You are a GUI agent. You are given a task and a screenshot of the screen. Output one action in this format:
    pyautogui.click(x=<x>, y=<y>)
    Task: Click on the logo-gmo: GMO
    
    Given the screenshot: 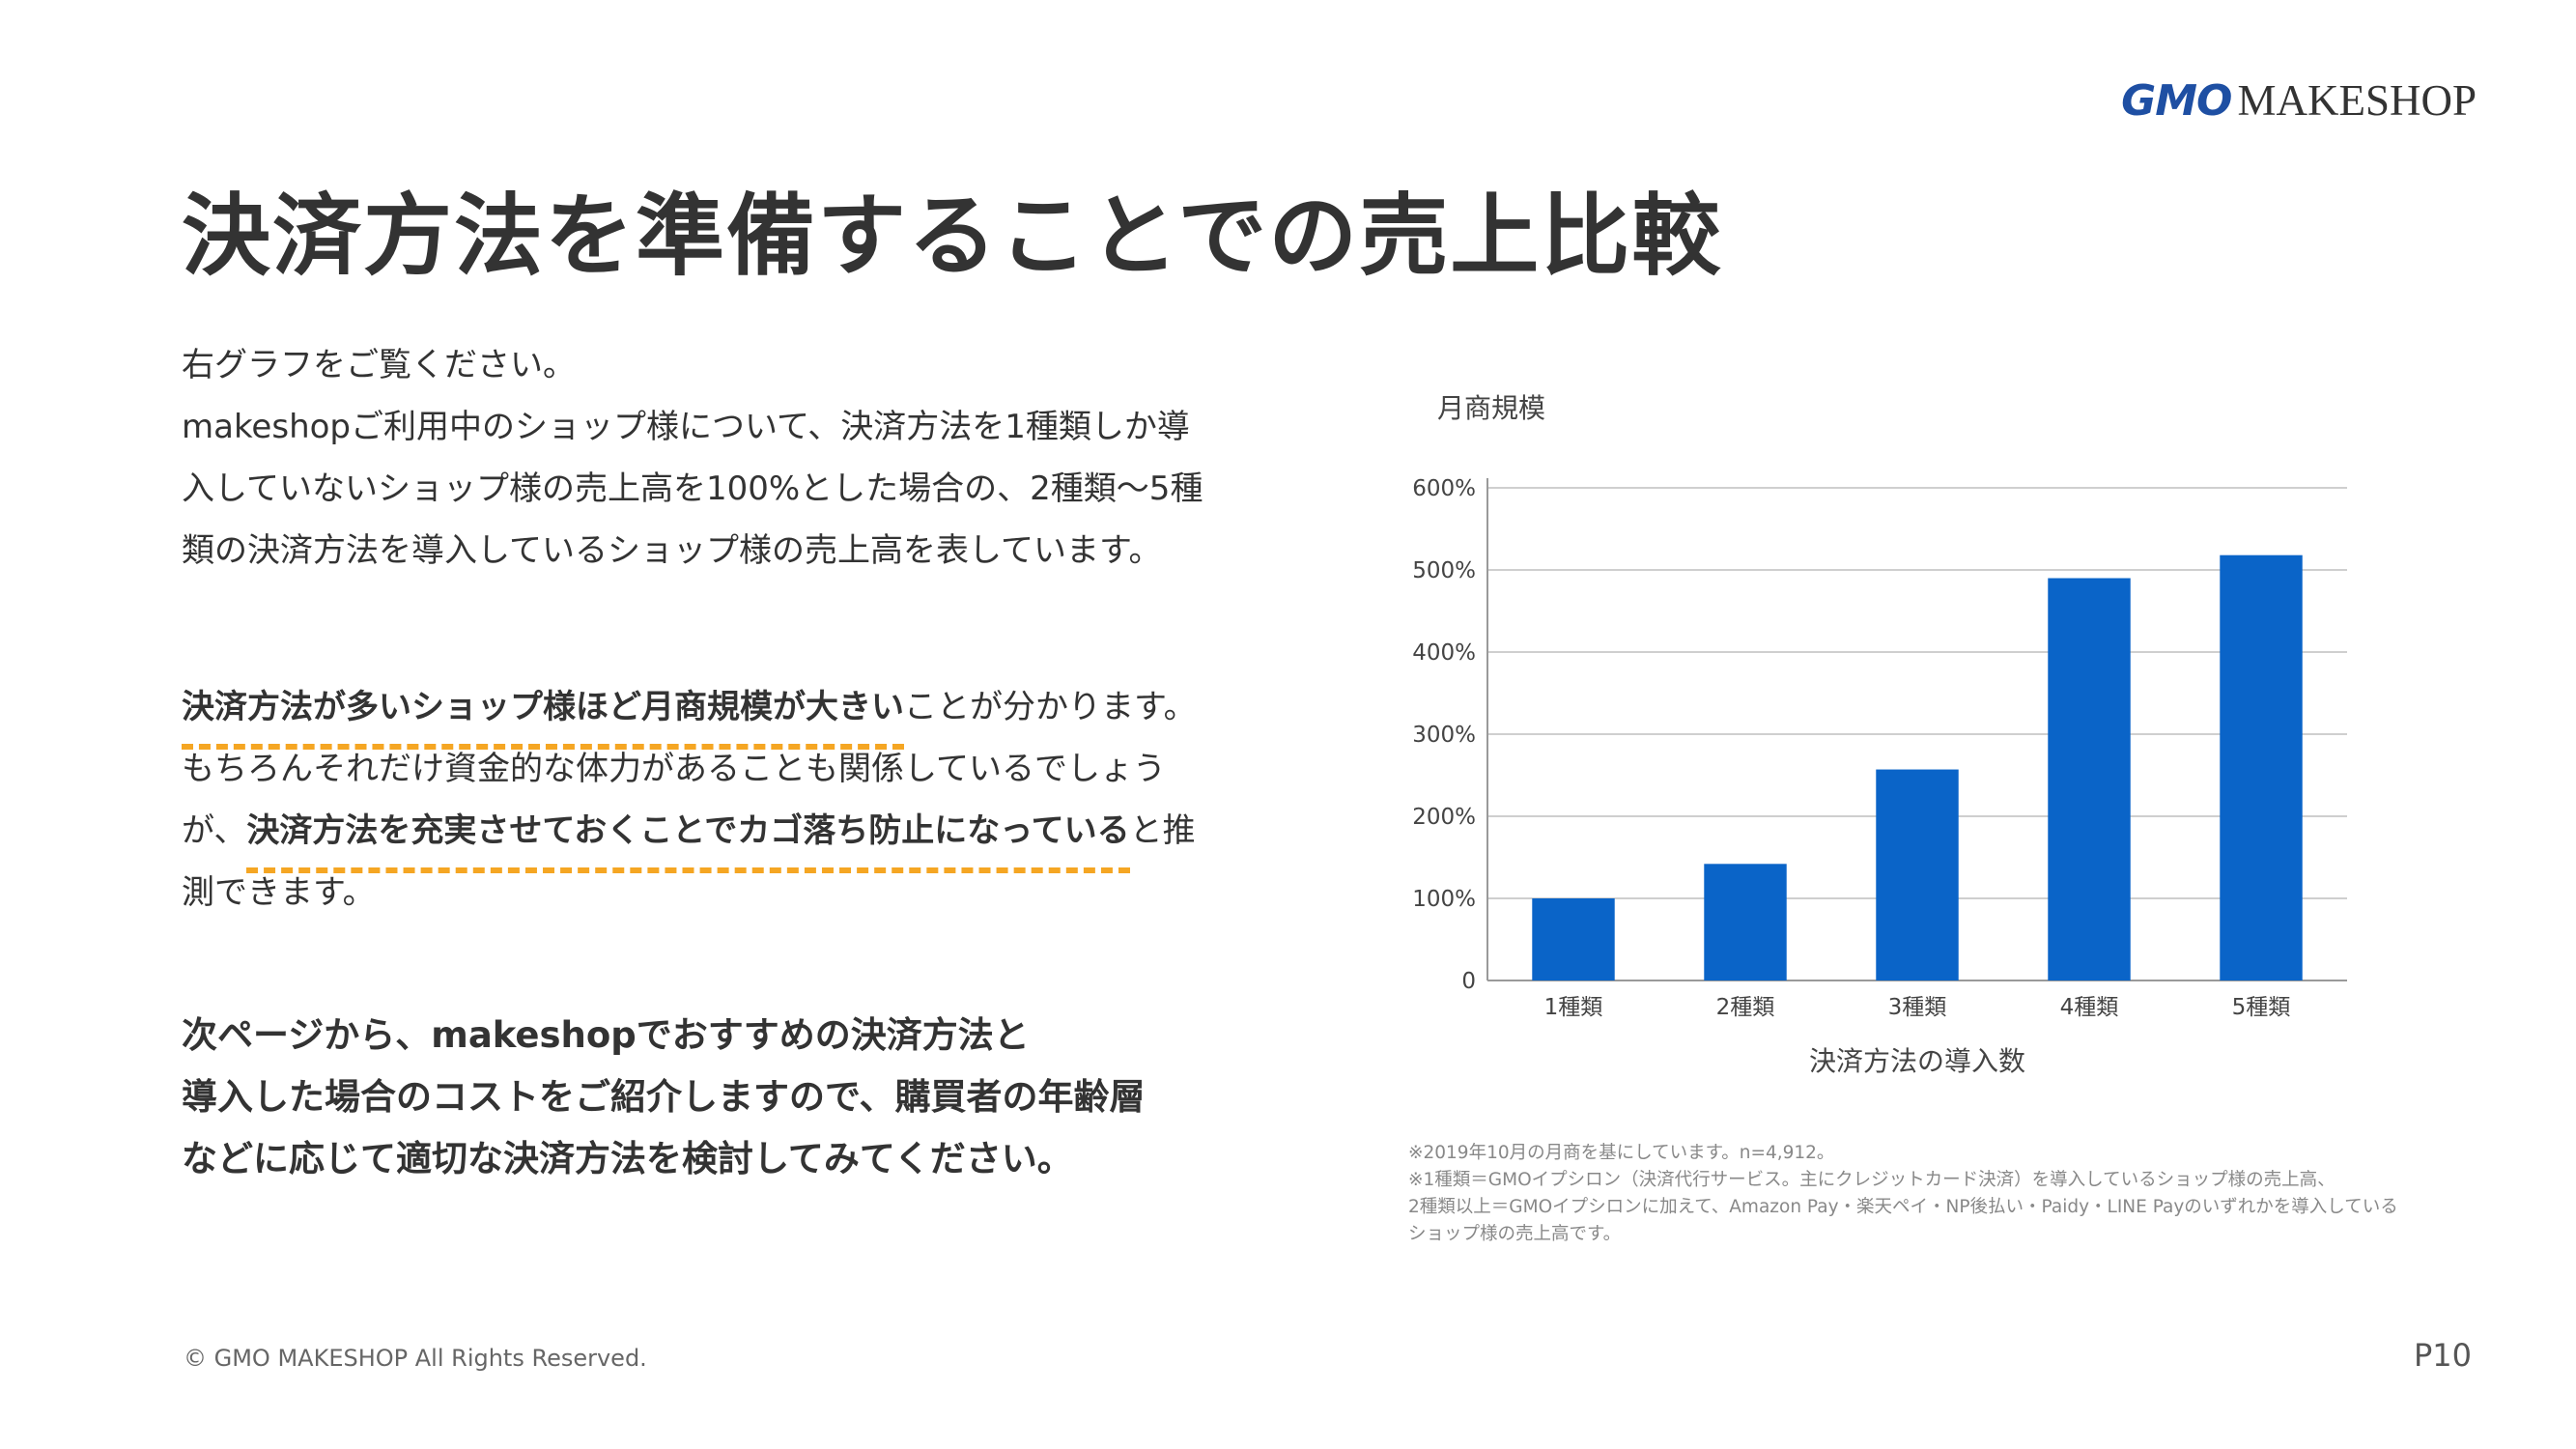 What is the action you would take?
    pyautogui.click(x=2176, y=101)
    